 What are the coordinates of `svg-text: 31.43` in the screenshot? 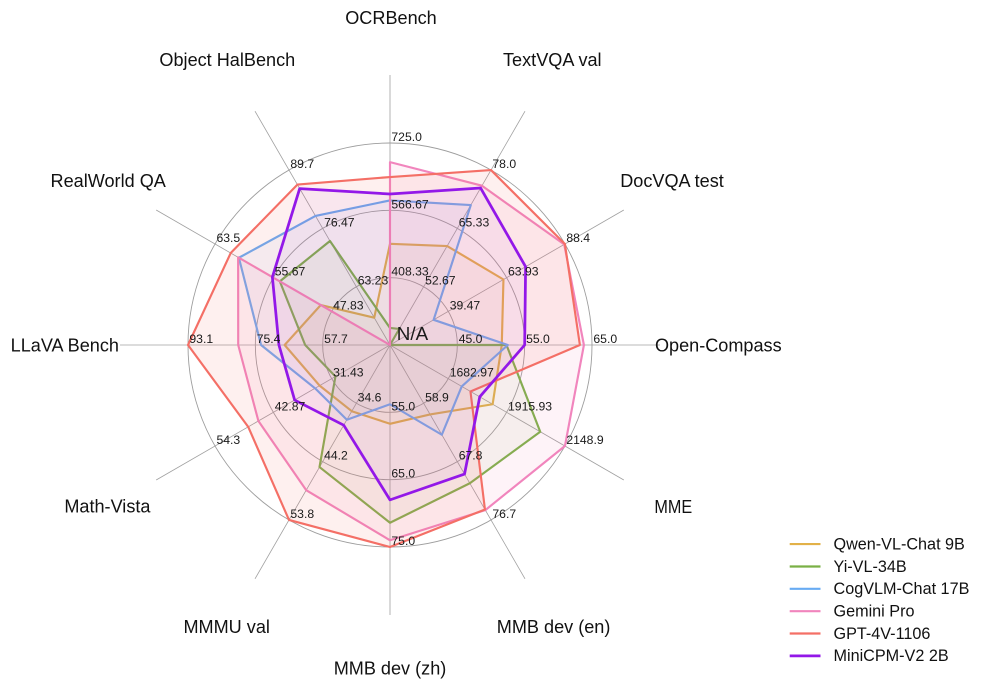 It's located at (348, 373).